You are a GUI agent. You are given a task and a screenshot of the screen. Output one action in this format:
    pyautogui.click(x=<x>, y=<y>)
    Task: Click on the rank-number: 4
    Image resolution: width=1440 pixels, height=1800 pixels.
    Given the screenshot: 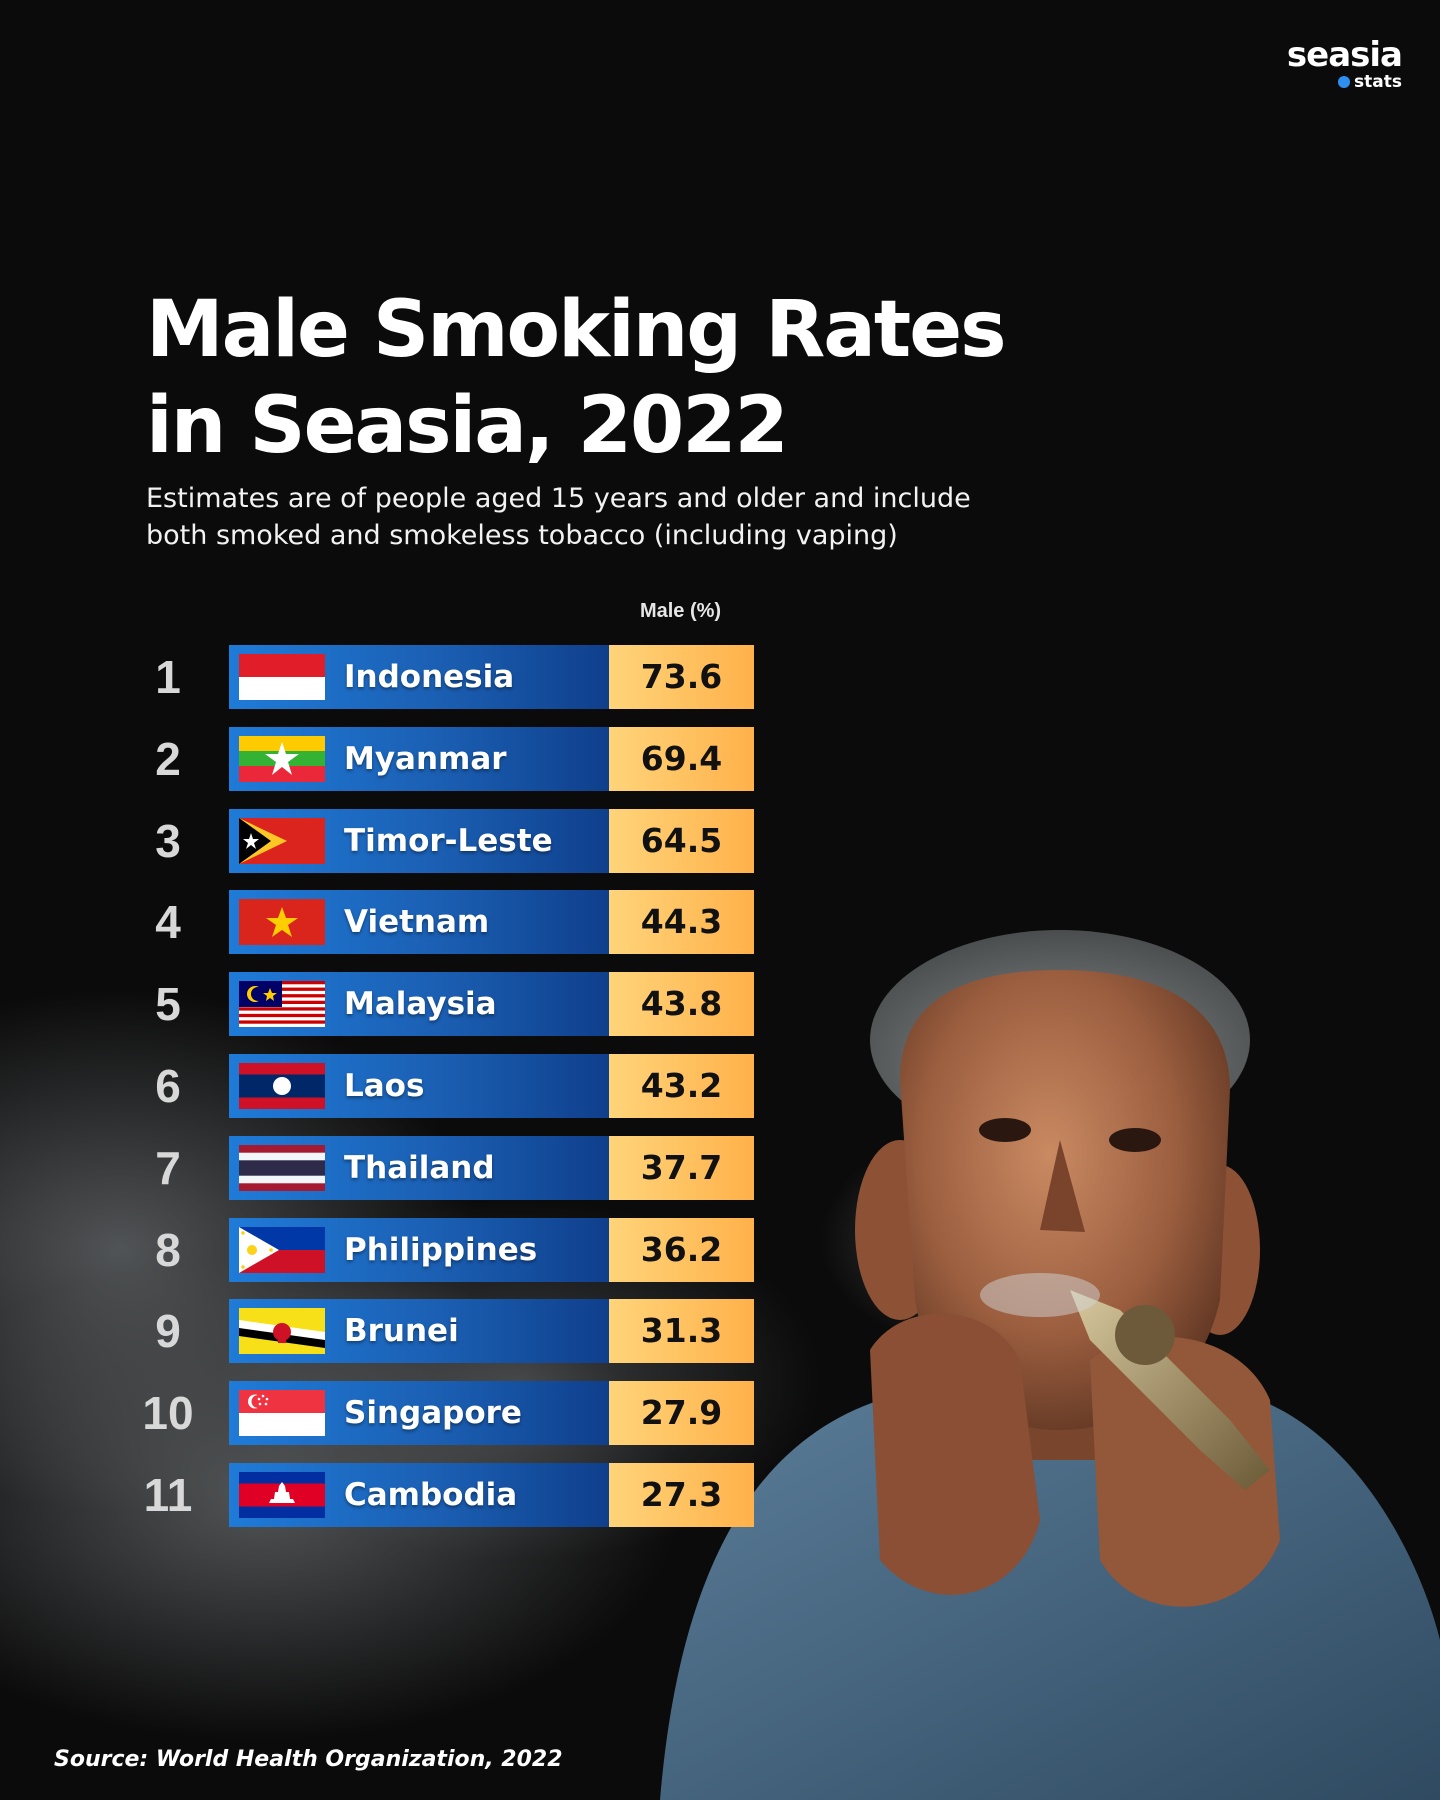 What is the action you would take?
    pyautogui.click(x=168, y=922)
    